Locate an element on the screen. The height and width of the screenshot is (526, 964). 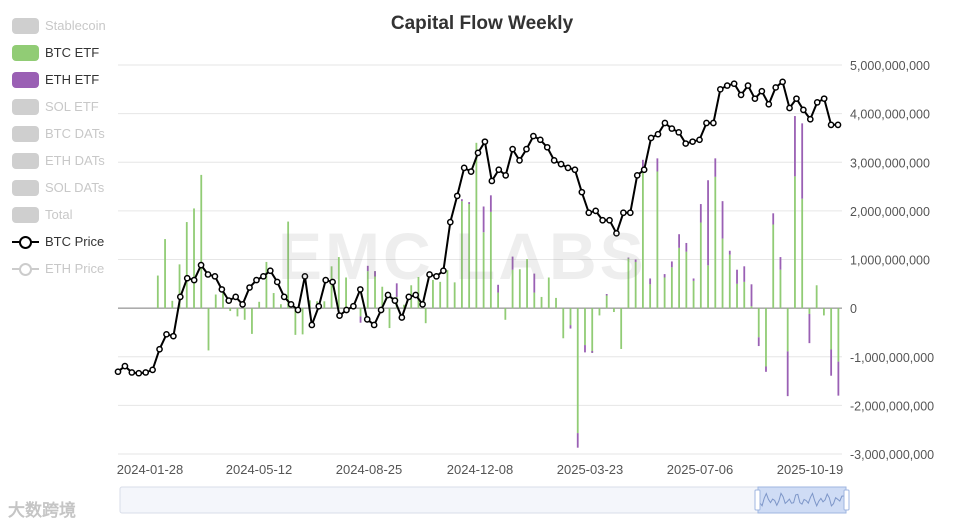
legend-item-btc-price: BTC Price is located at coordinates (59, 241).